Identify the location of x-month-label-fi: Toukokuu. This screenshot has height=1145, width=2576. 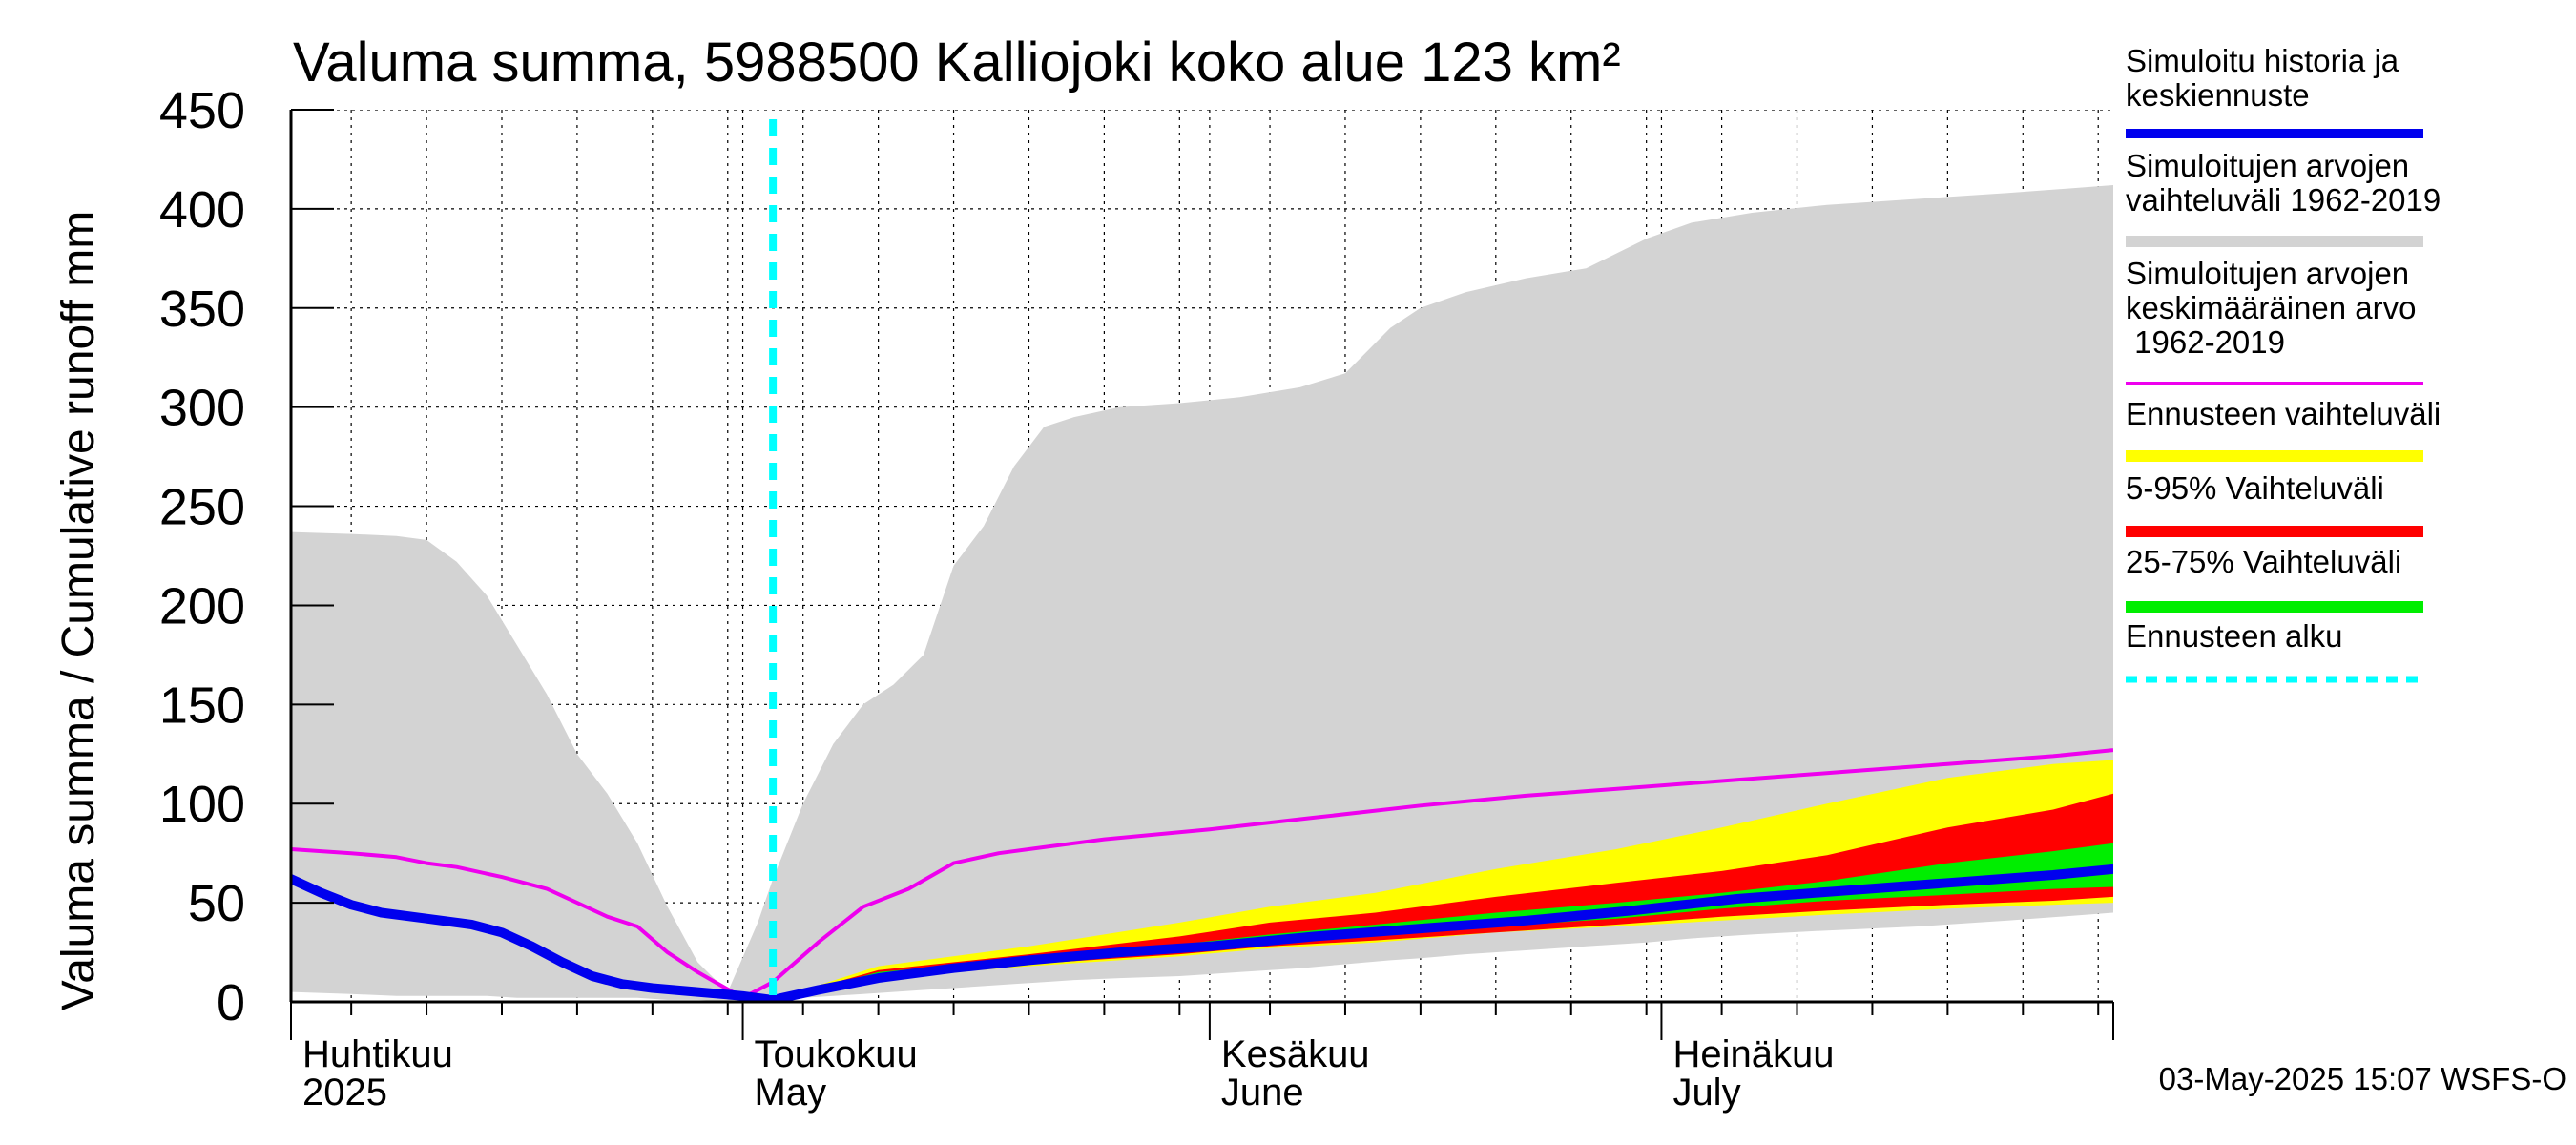
(836, 1054).